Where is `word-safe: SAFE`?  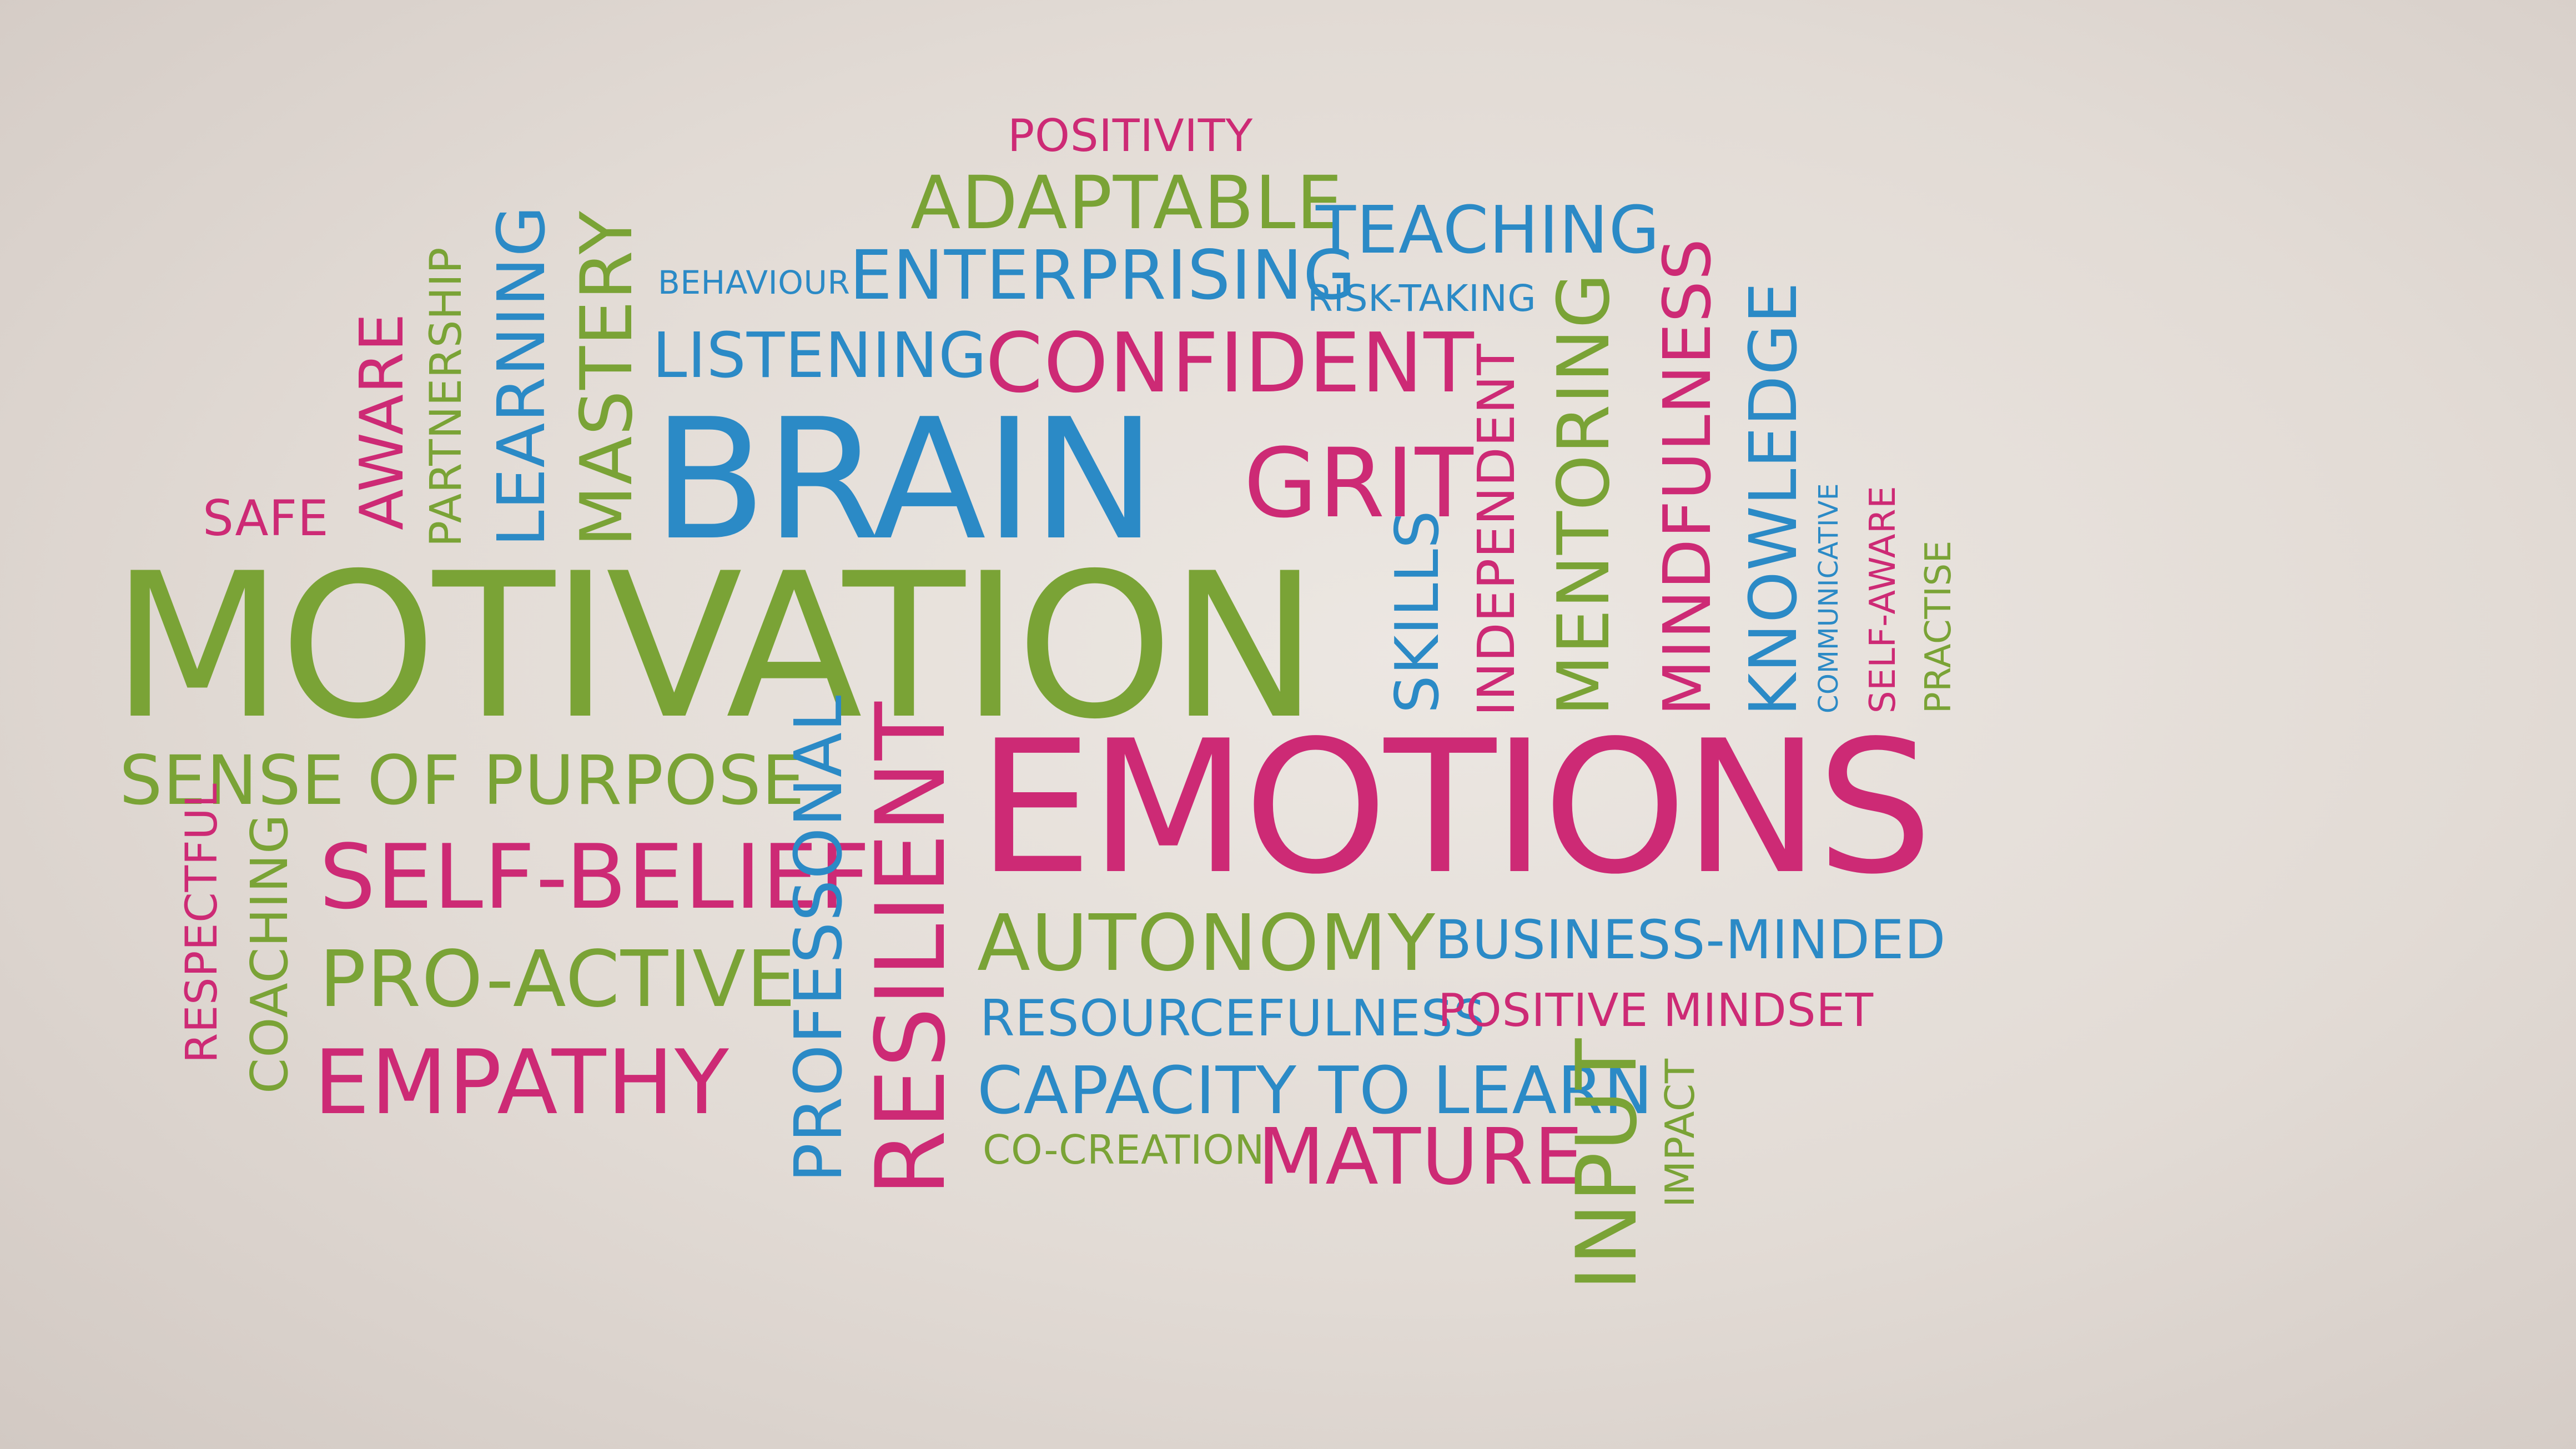
word-safe: SAFE is located at coordinates (266, 518).